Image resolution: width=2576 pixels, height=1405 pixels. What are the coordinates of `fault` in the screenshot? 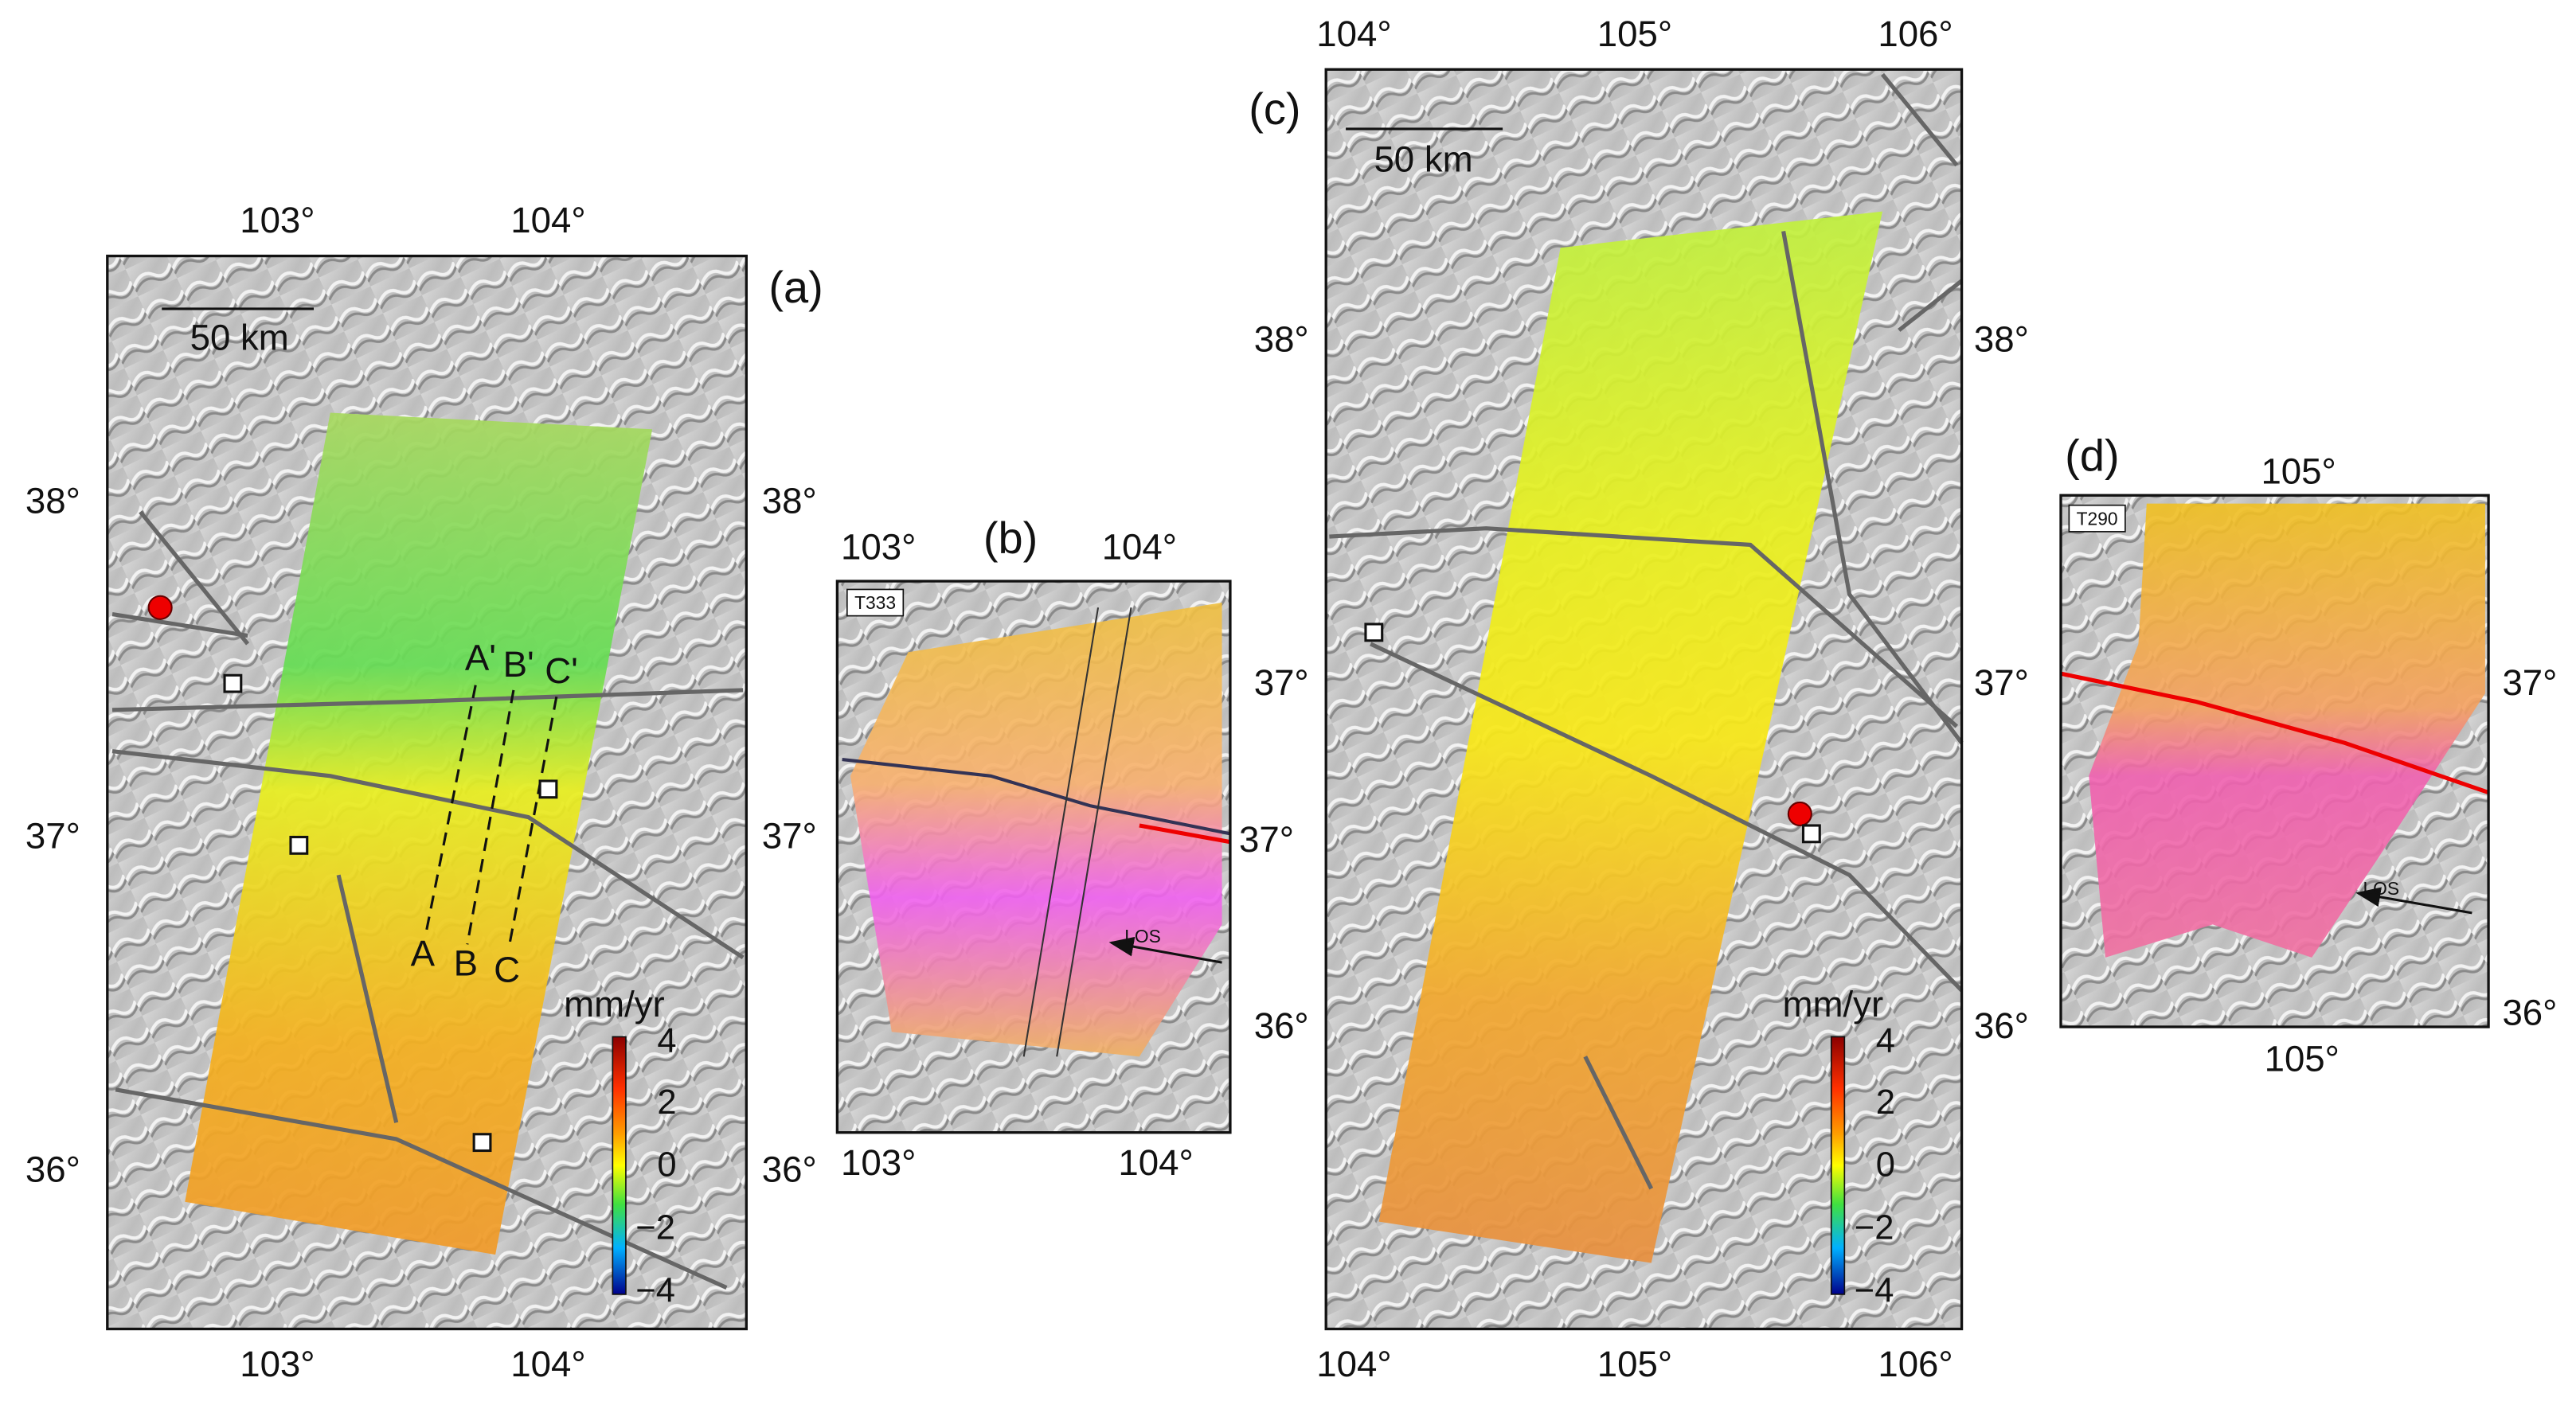 It's located at (1036, 796).